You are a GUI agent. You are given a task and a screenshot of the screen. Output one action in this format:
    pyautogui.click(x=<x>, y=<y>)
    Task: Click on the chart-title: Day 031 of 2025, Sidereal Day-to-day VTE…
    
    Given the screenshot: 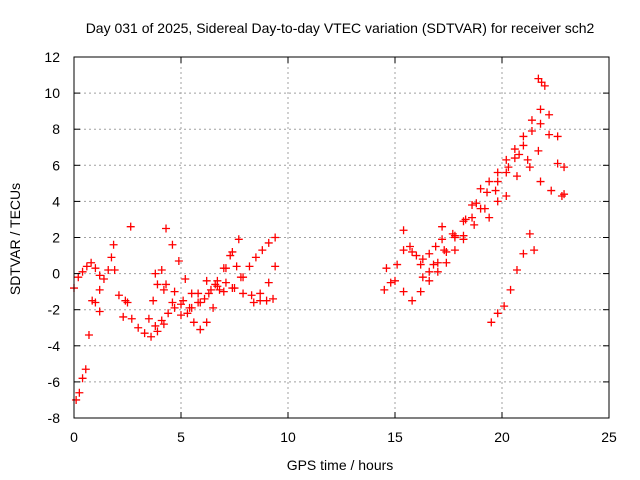 What is the action you would take?
    pyautogui.click(x=340, y=28)
    